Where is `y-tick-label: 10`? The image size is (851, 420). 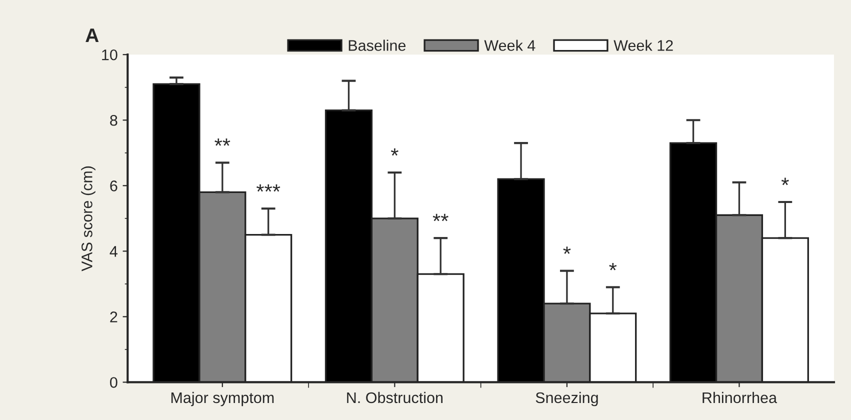 y-tick-label: 10 is located at coordinates (110, 54).